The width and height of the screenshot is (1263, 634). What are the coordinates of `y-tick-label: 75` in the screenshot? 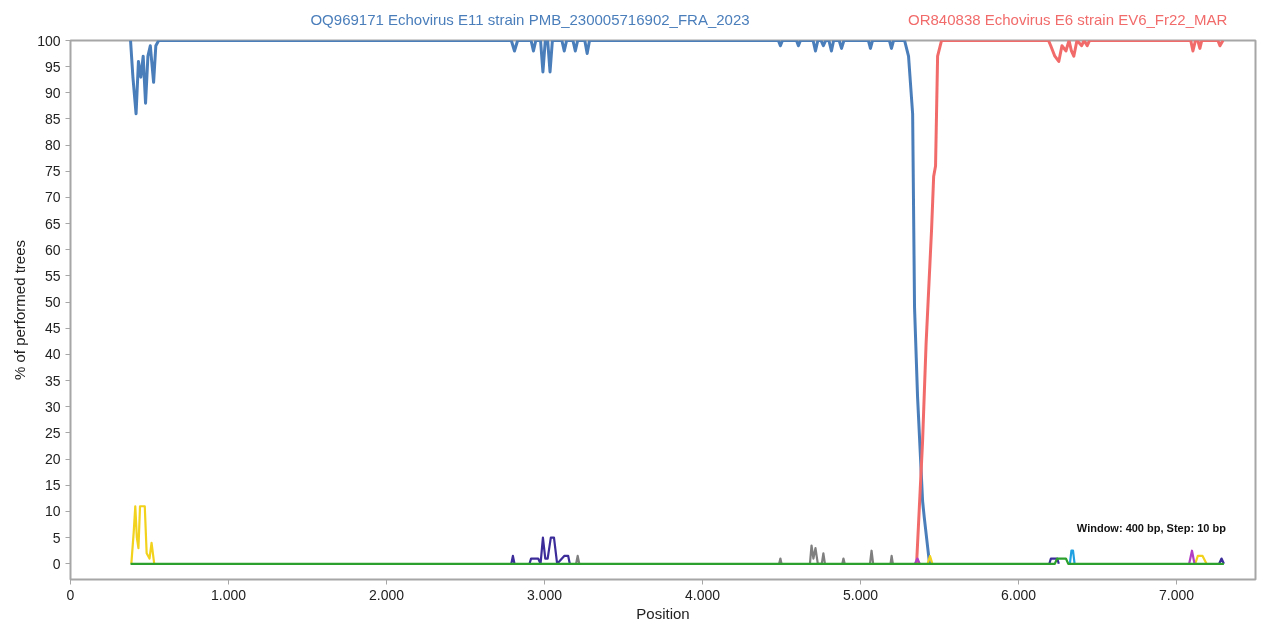 It's located at (52, 171).